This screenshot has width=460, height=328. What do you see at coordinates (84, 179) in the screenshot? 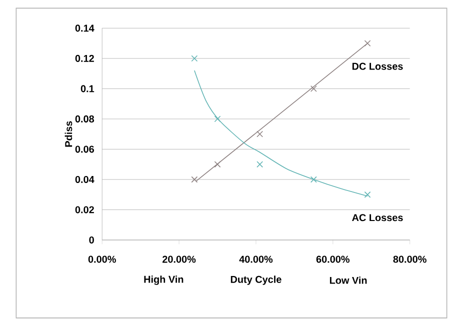
I see `y-tick-label: 0.04` at bounding box center [84, 179].